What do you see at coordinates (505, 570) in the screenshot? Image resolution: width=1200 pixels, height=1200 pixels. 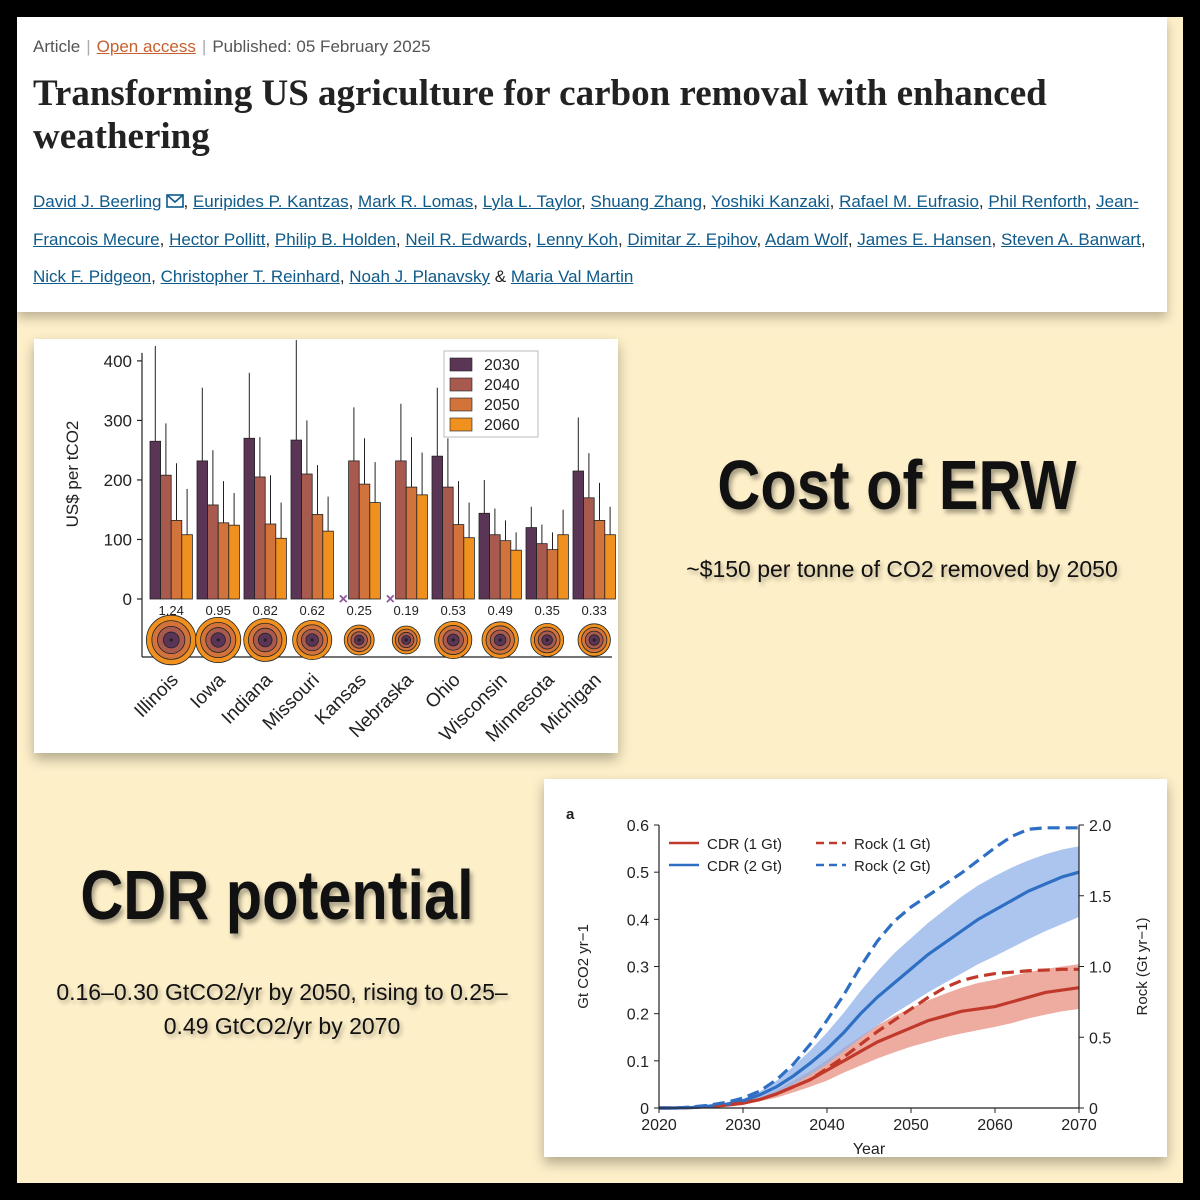 I see `bar-2050-wisconsin` at bounding box center [505, 570].